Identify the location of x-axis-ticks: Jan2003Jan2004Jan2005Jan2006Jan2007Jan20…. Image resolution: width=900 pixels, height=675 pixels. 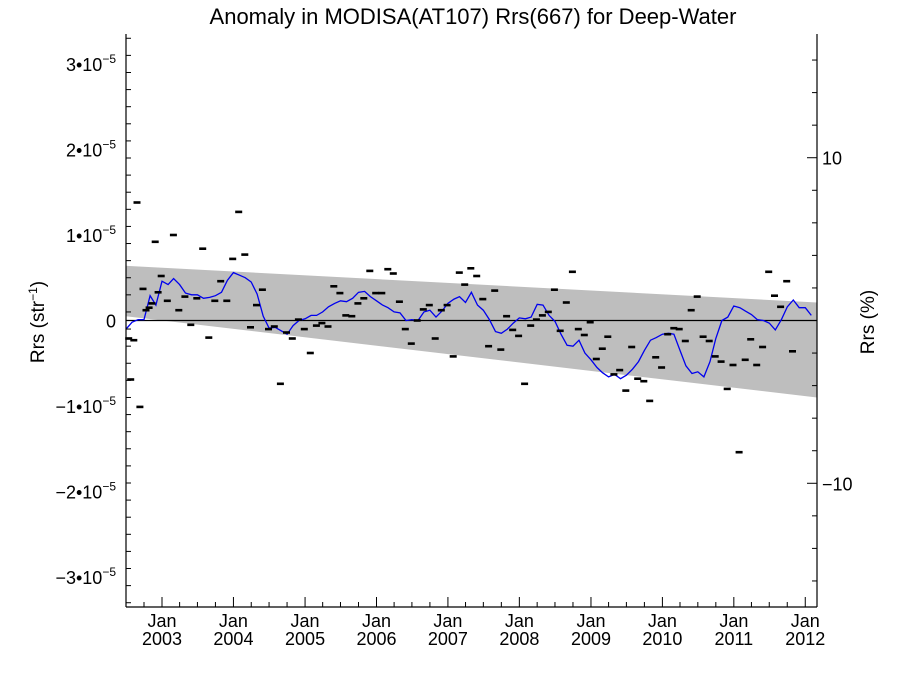
(475, 623).